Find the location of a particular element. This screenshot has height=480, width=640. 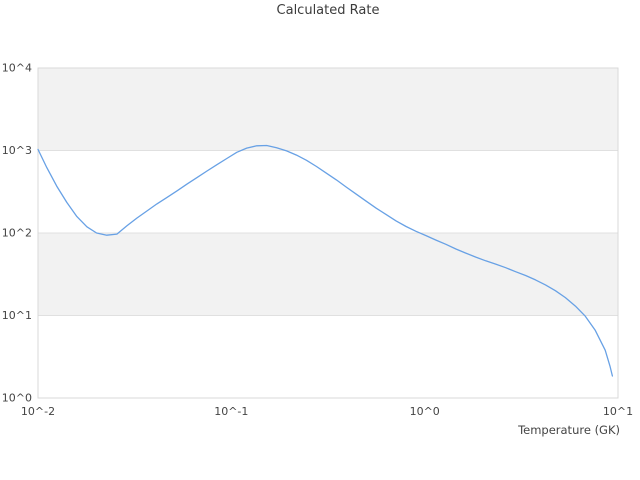

y-tick-label: 10^1 is located at coordinates (17, 315).